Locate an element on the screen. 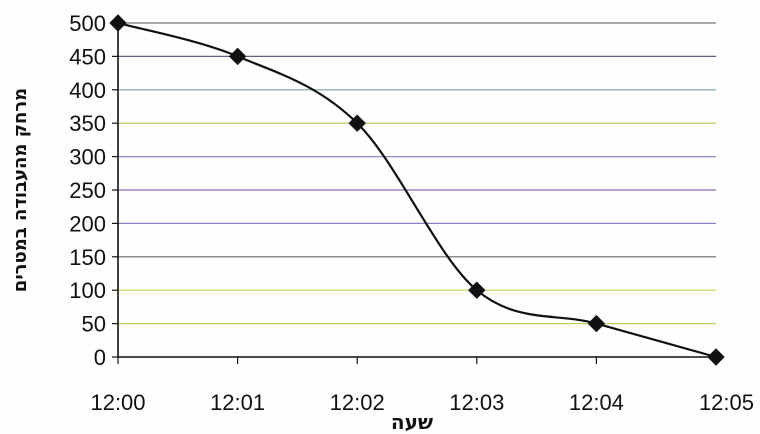 This screenshot has width=760, height=434. data-point-12:05 is located at coordinates (716, 357).